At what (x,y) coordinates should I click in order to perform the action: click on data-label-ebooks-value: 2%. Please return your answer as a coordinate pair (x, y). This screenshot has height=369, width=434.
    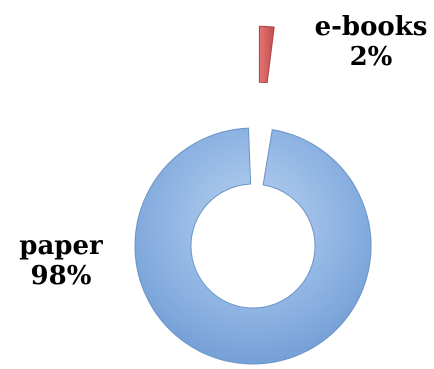
    Looking at the image, I should click on (371, 57).